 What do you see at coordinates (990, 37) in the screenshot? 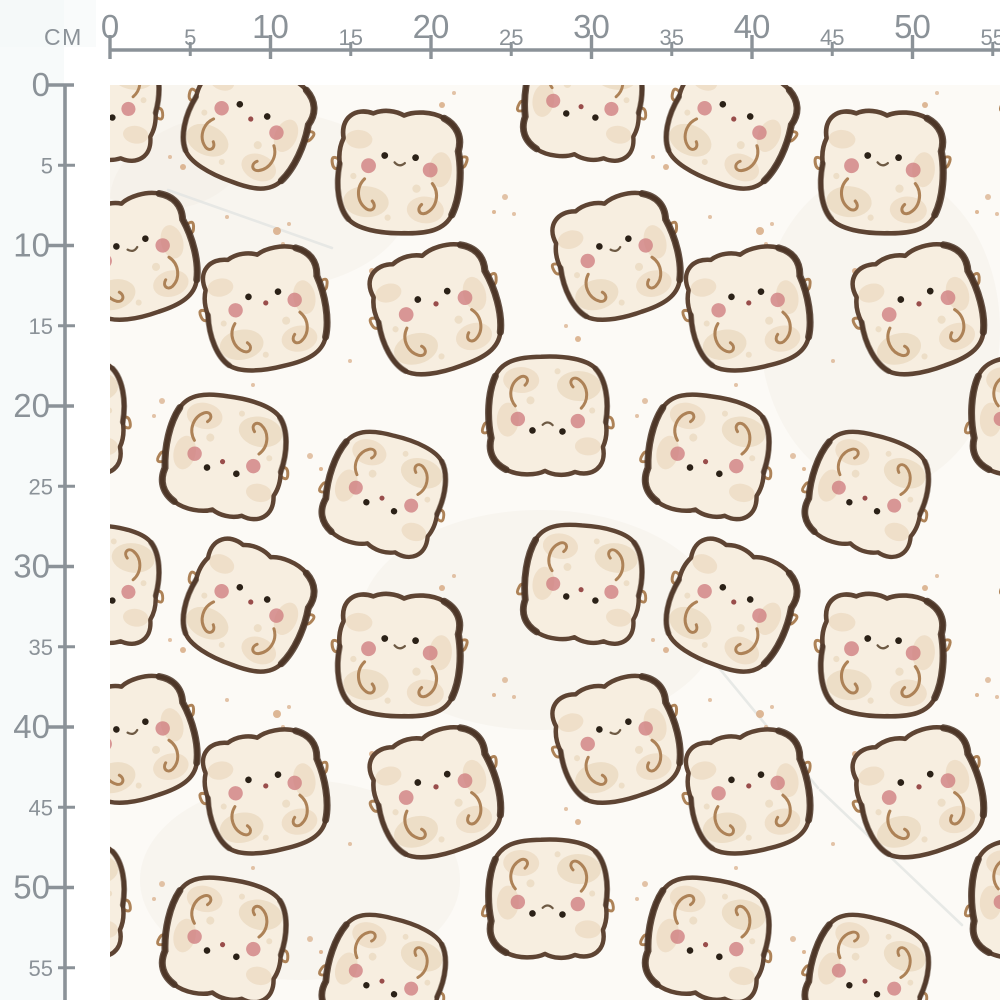
I see `ruler-label-top: 55` at bounding box center [990, 37].